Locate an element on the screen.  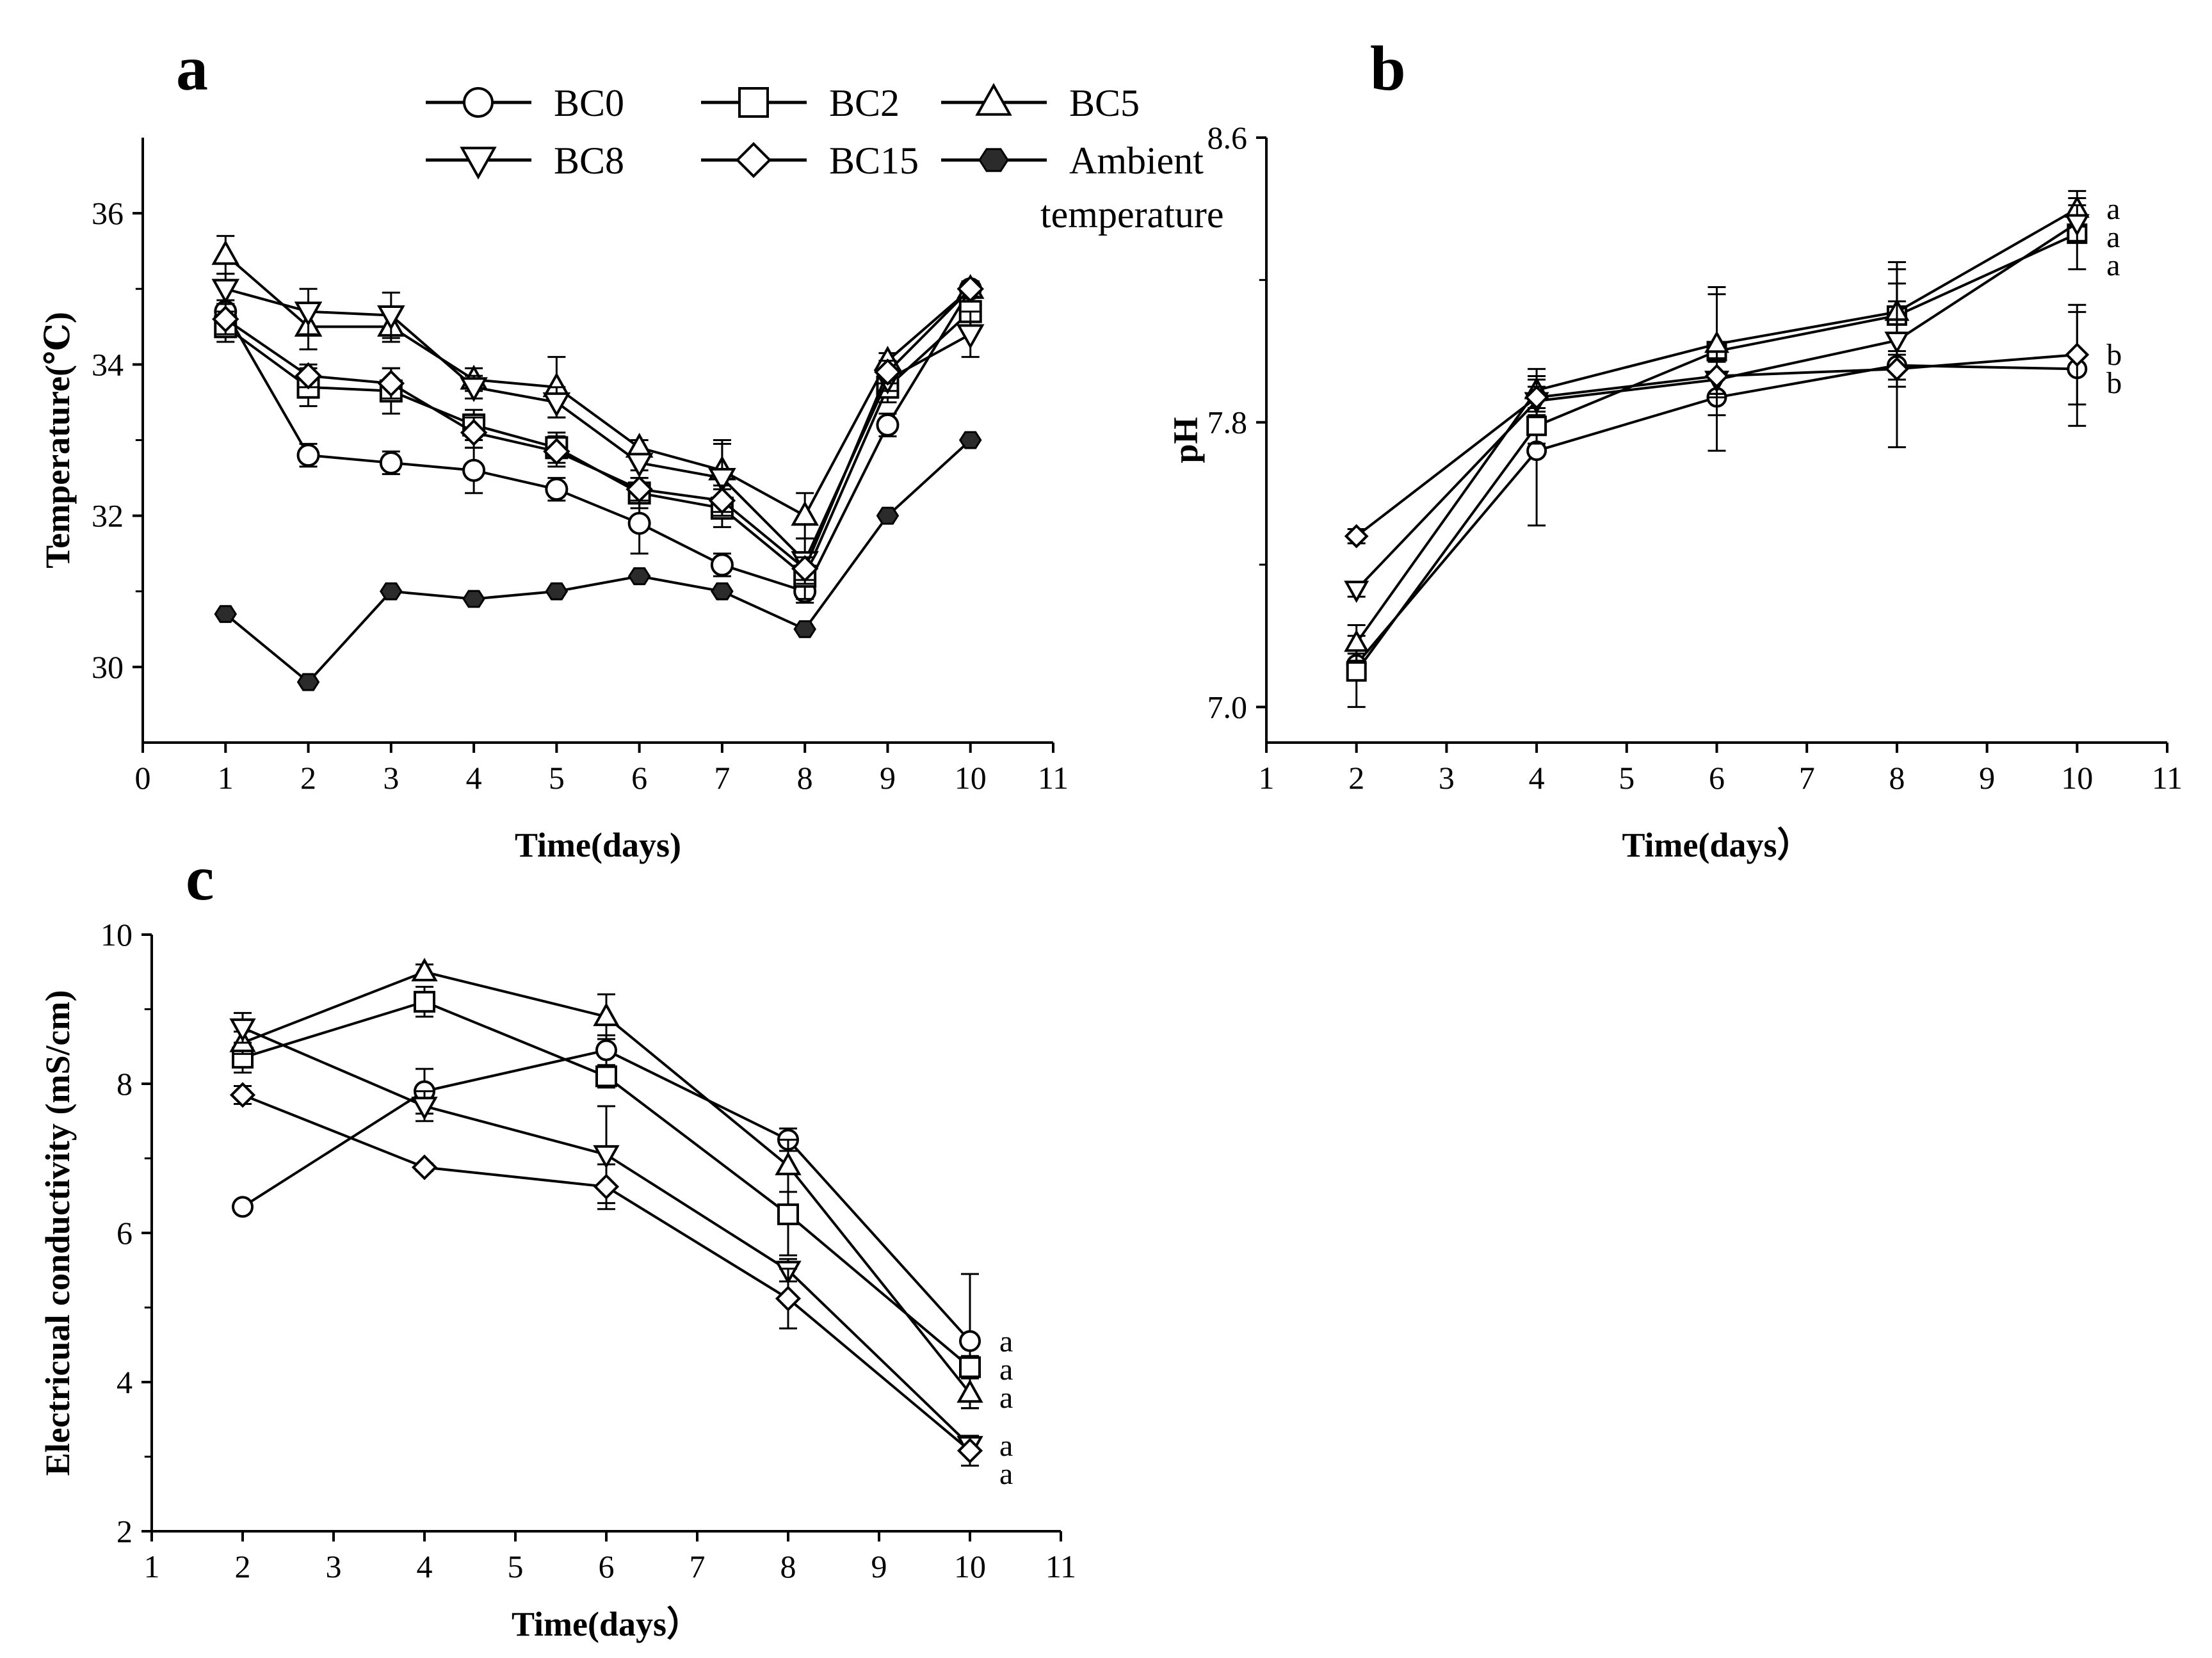
legend-label: Ambient is located at coordinates (1136, 161).